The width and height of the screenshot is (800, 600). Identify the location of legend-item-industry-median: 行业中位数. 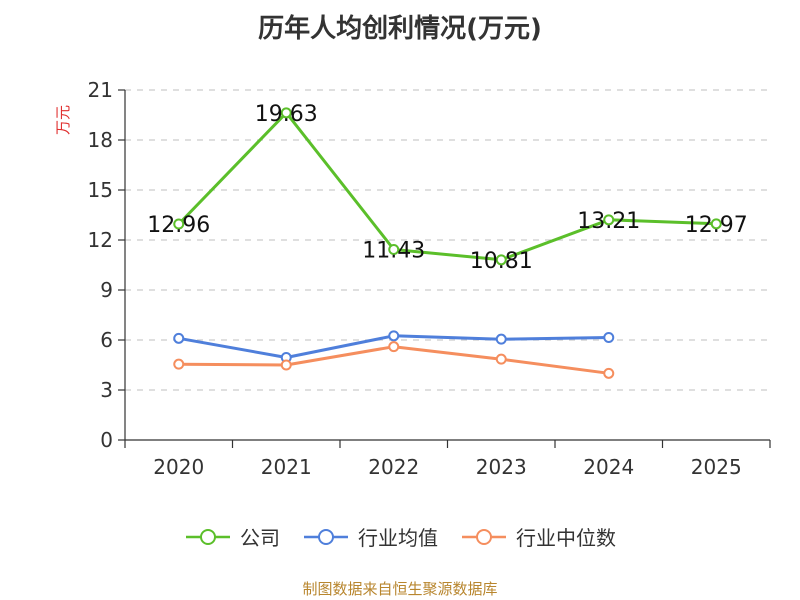
(538, 536).